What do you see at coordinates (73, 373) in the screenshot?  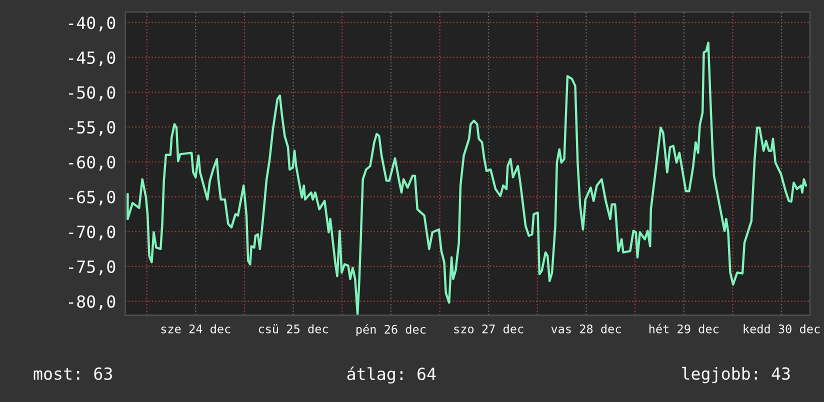 I see `text: most: 63` at bounding box center [73, 373].